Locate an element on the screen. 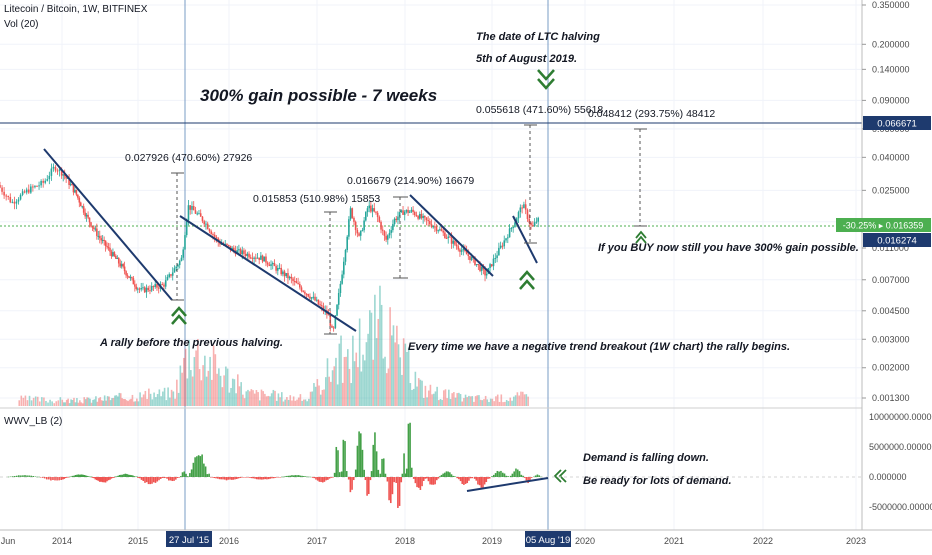 This screenshot has height=555, width=932. time-axis is located at coordinates (466, 540).